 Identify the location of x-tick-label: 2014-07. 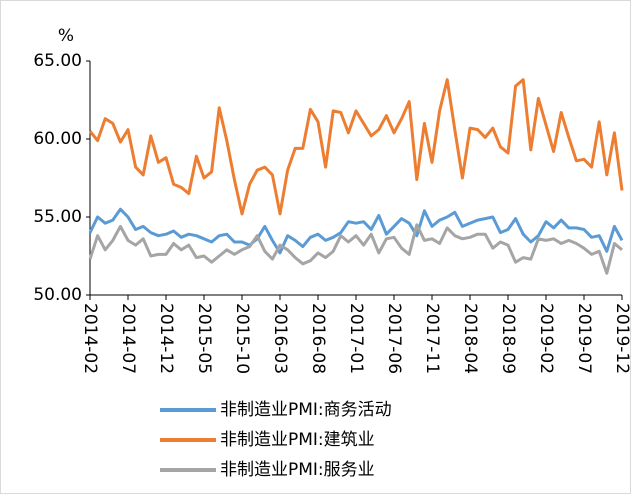
(128, 338).